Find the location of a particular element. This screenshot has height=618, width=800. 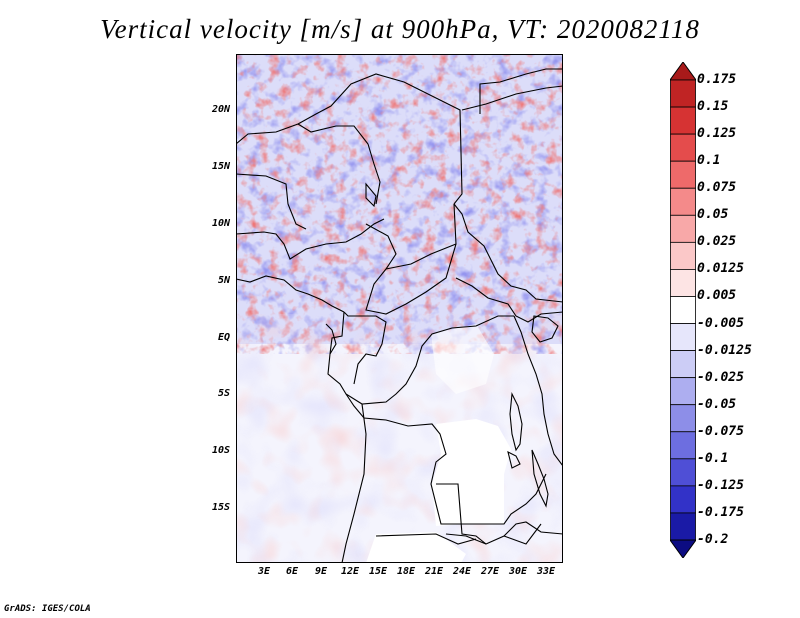

colorbar-label: 0.0125 is located at coordinates (720, 269).